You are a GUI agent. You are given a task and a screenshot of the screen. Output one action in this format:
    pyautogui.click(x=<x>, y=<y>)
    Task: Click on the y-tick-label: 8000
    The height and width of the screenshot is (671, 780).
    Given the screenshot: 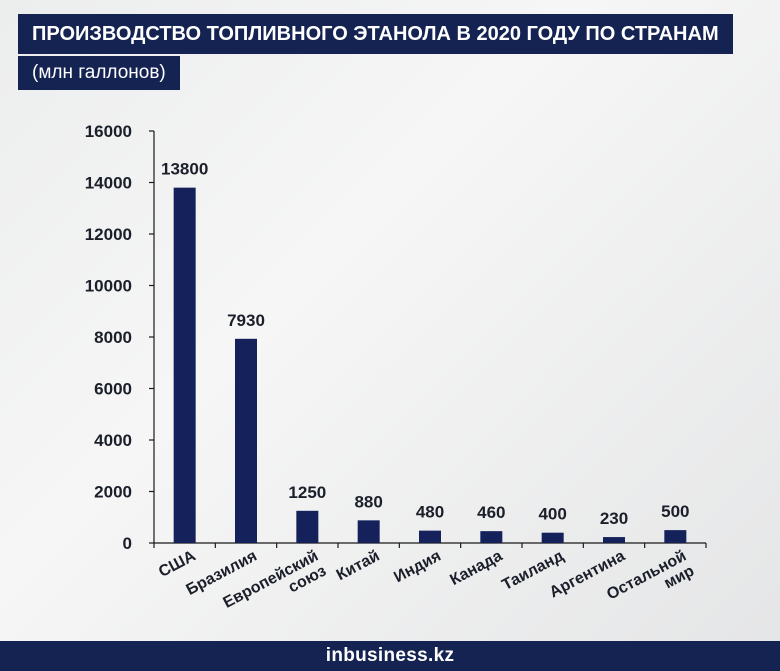 What is the action you would take?
    pyautogui.click(x=113, y=337)
    